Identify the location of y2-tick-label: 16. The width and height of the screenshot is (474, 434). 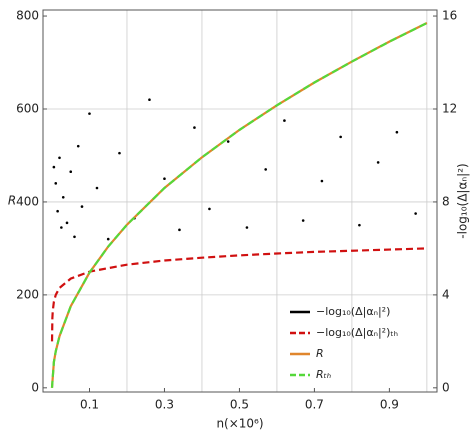
(449, 16).